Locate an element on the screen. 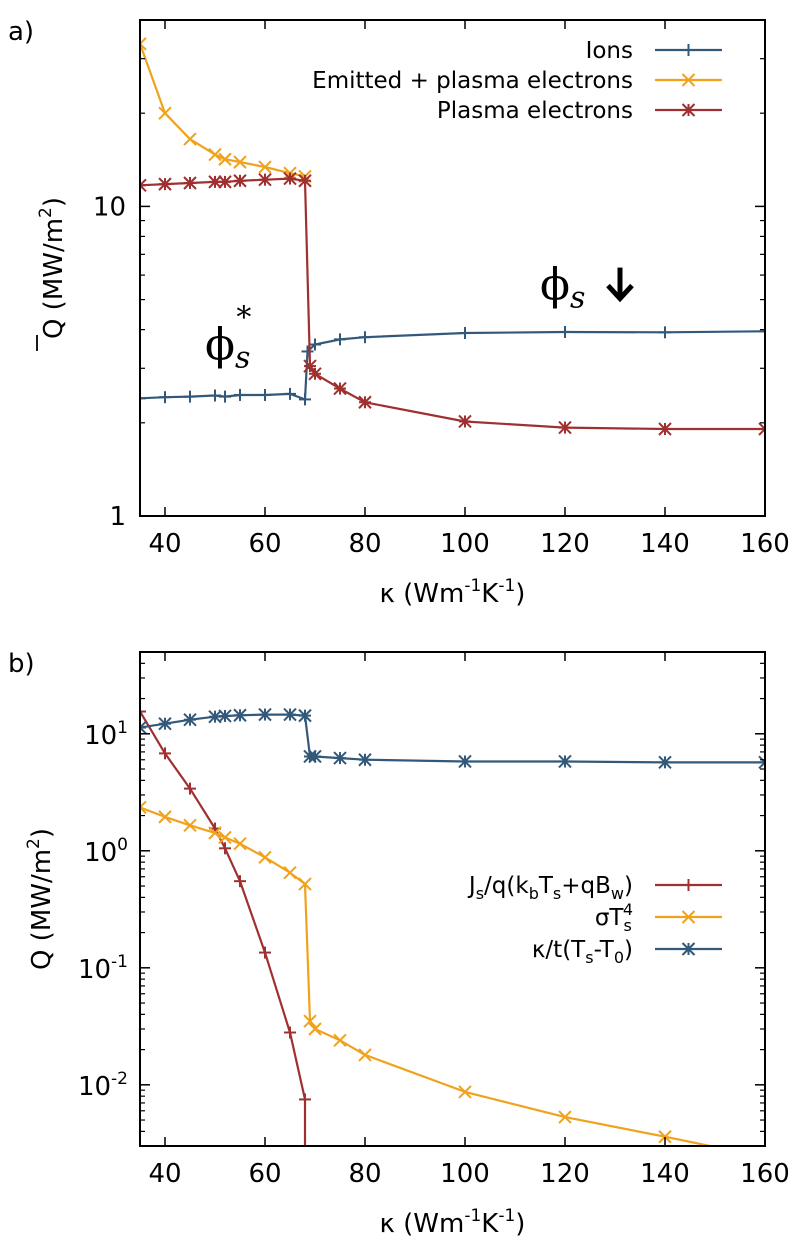  panel-a-x-axis-title: κ (Wm-1K-1) is located at coordinates (453, 592).